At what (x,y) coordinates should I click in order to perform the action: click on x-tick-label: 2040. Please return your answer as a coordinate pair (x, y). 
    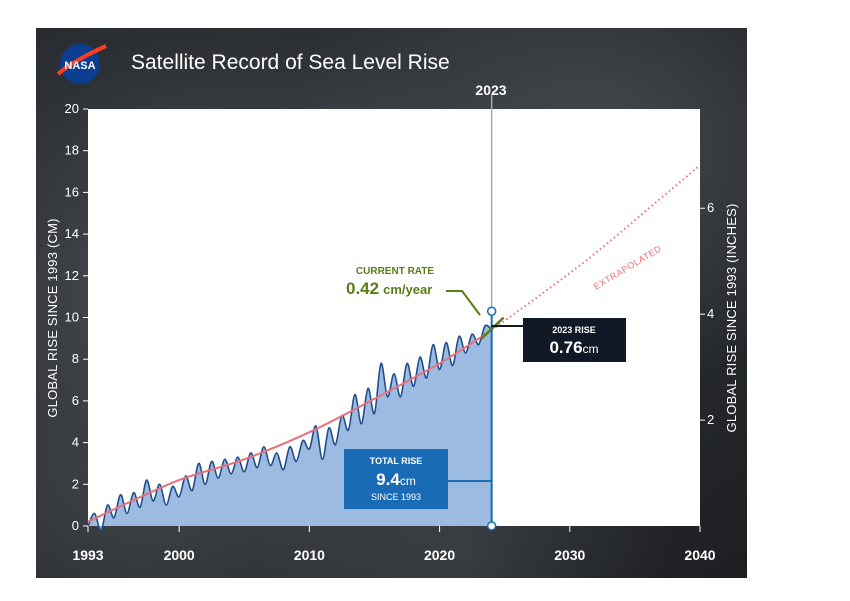
    Looking at the image, I should click on (699, 555).